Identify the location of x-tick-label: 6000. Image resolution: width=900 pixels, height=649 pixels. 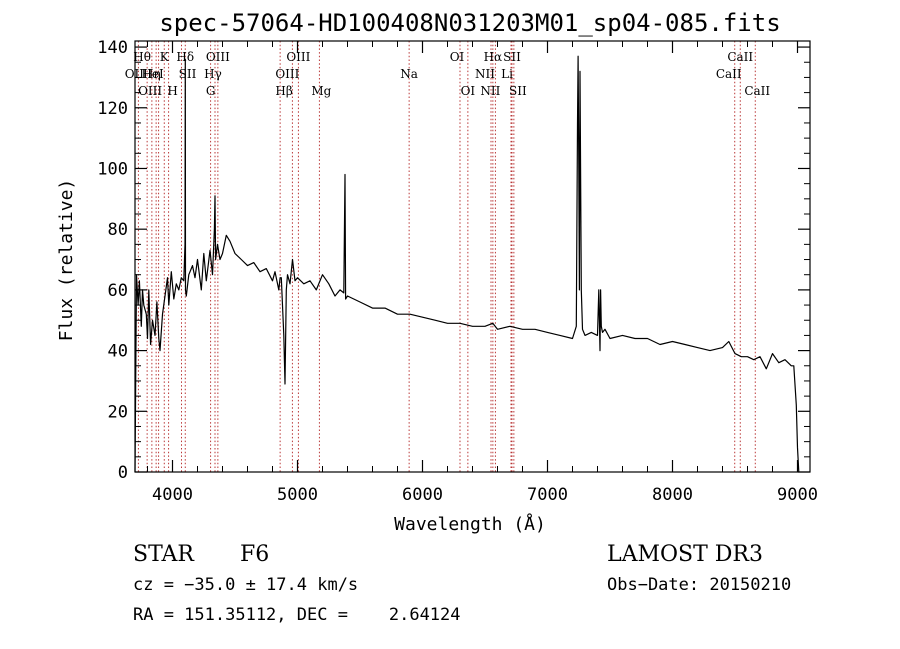
(422, 495).